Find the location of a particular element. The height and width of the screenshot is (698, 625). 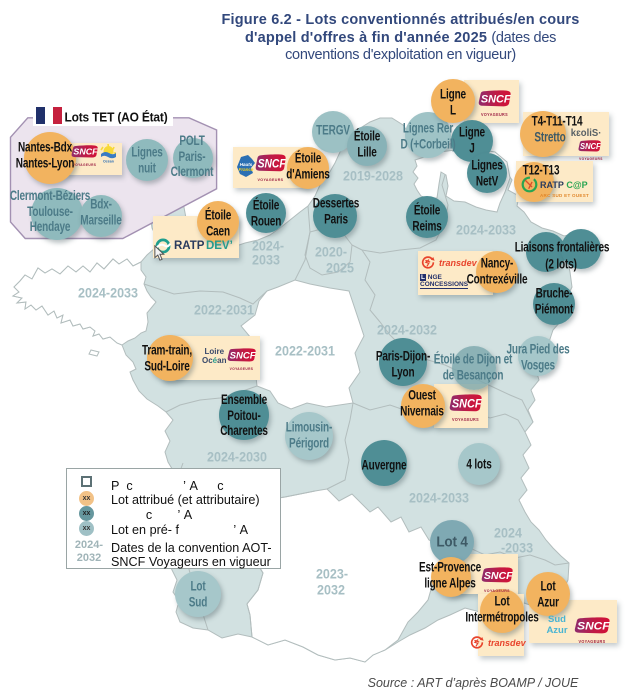

svg-text: Océan is located at coordinates (108, 162).